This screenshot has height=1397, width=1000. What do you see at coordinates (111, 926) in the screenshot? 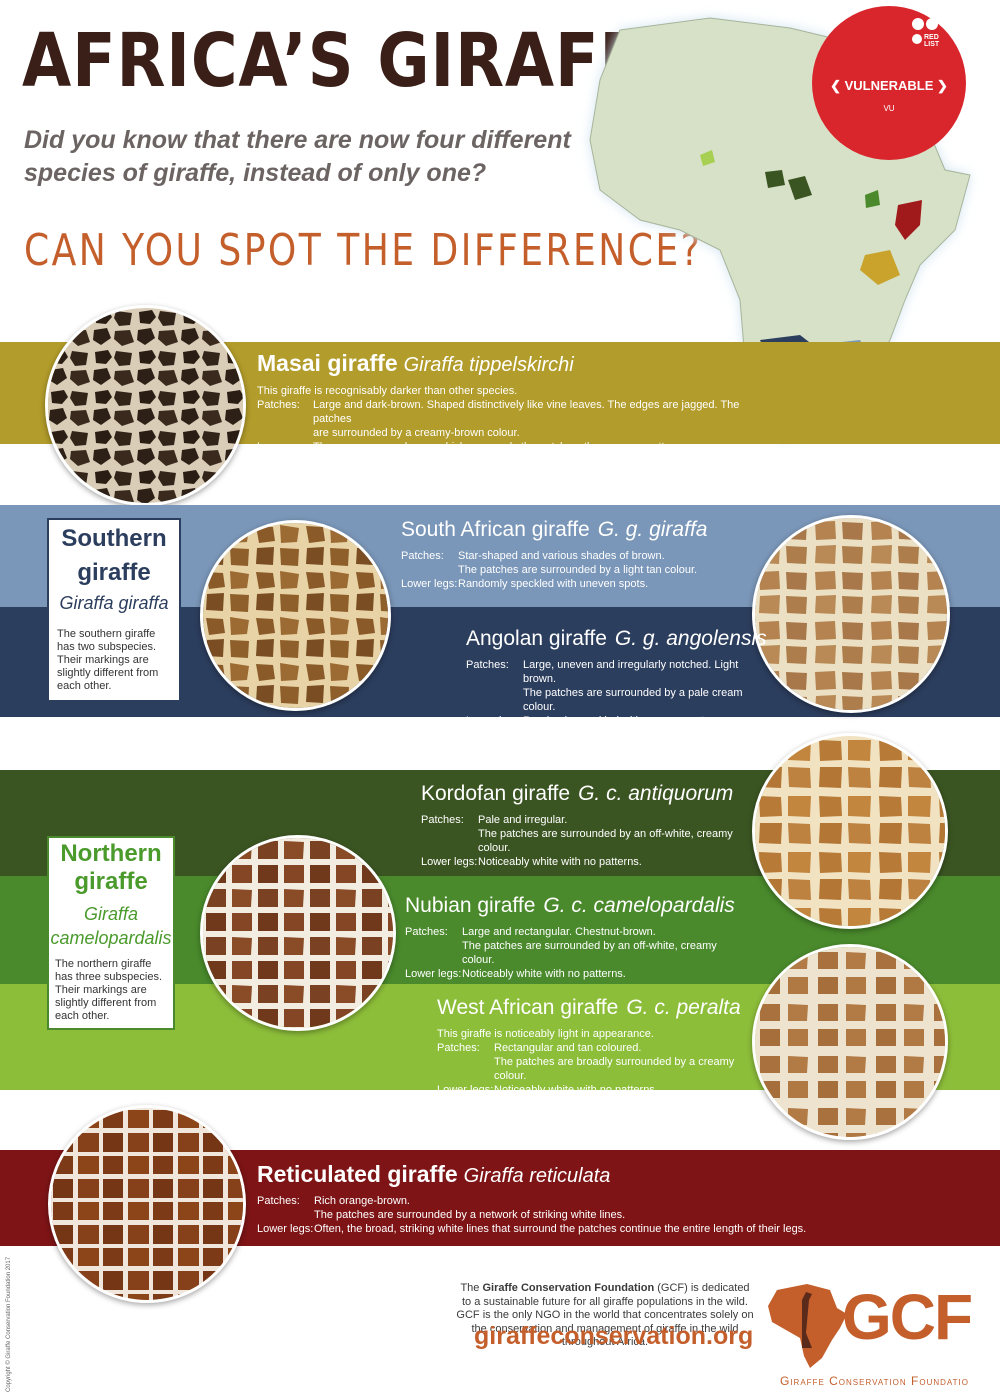
I see `northern-box-sci: Giraffa camelopardalis` at bounding box center [111, 926].